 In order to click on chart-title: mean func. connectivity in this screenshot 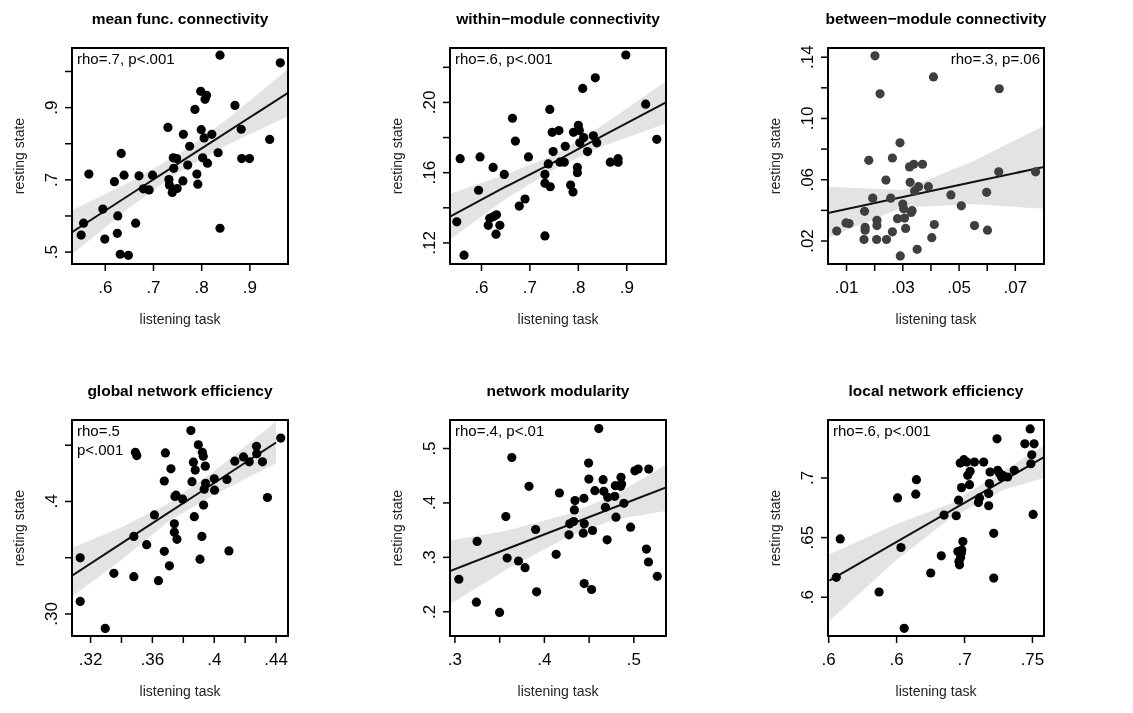, I will do `click(180, 18)`.